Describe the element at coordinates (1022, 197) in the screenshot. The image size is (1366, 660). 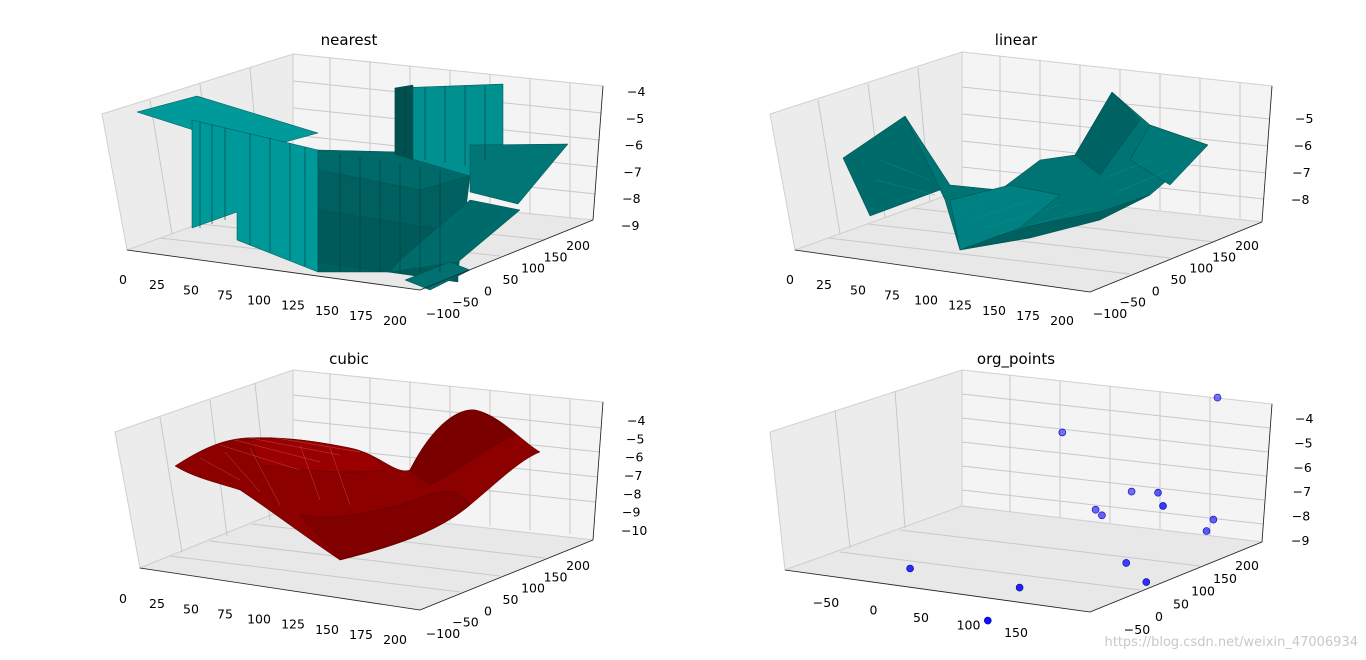
I see `surface-mesh` at that location.